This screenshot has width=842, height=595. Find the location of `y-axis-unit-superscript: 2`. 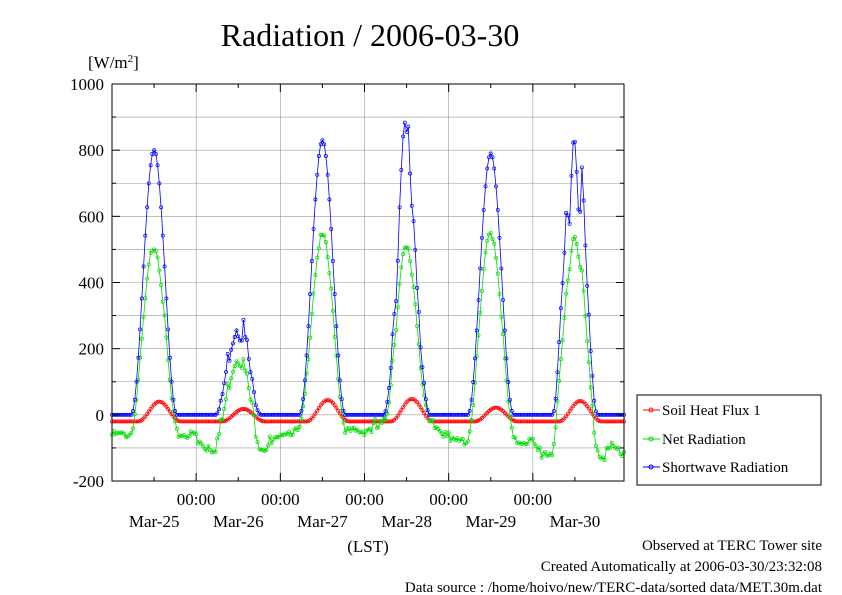

y-axis-unit-superscript: 2 is located at coordinates (131, 59).